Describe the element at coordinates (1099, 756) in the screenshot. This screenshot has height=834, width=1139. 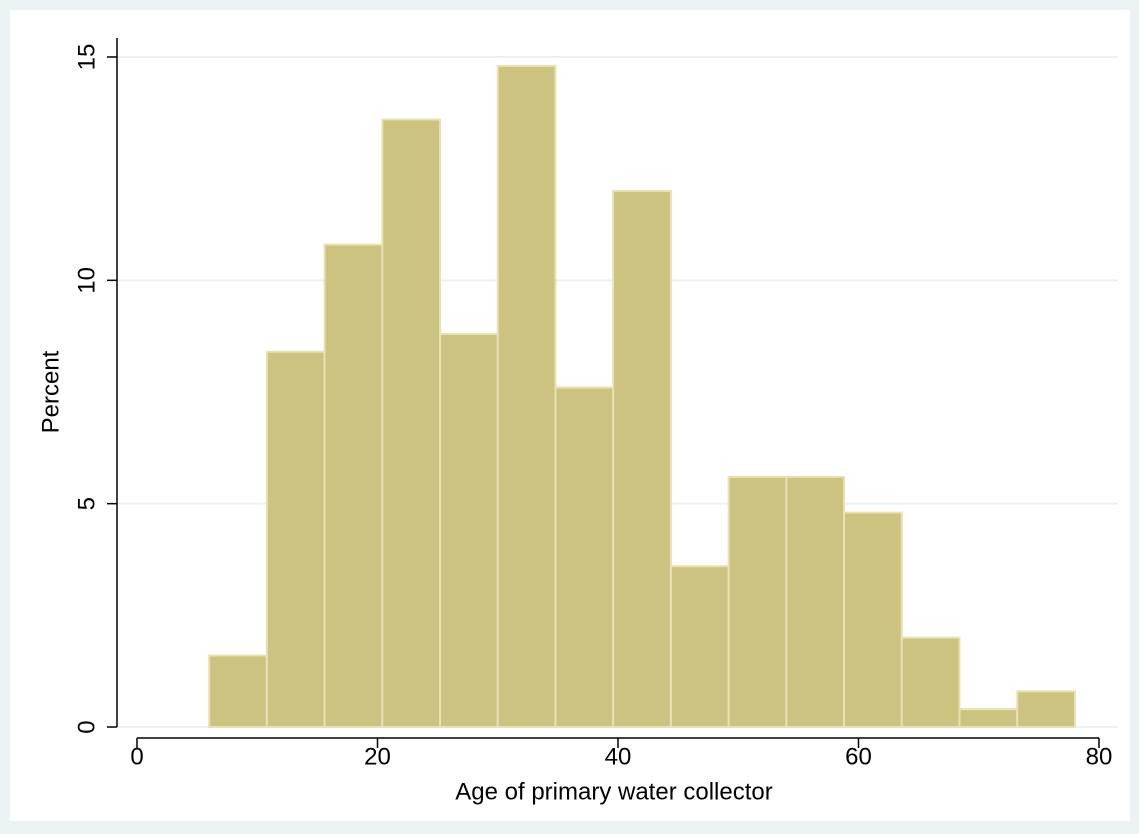
I see `x-tick-label: 80` at that location.